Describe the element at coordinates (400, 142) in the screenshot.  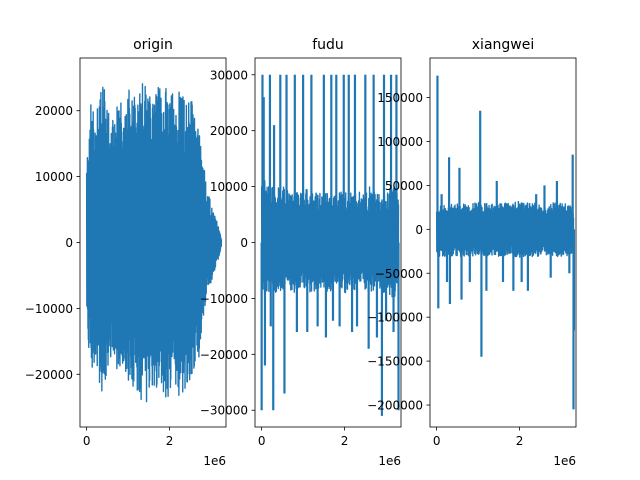
I see `y-tick-label: 100000` at that location.